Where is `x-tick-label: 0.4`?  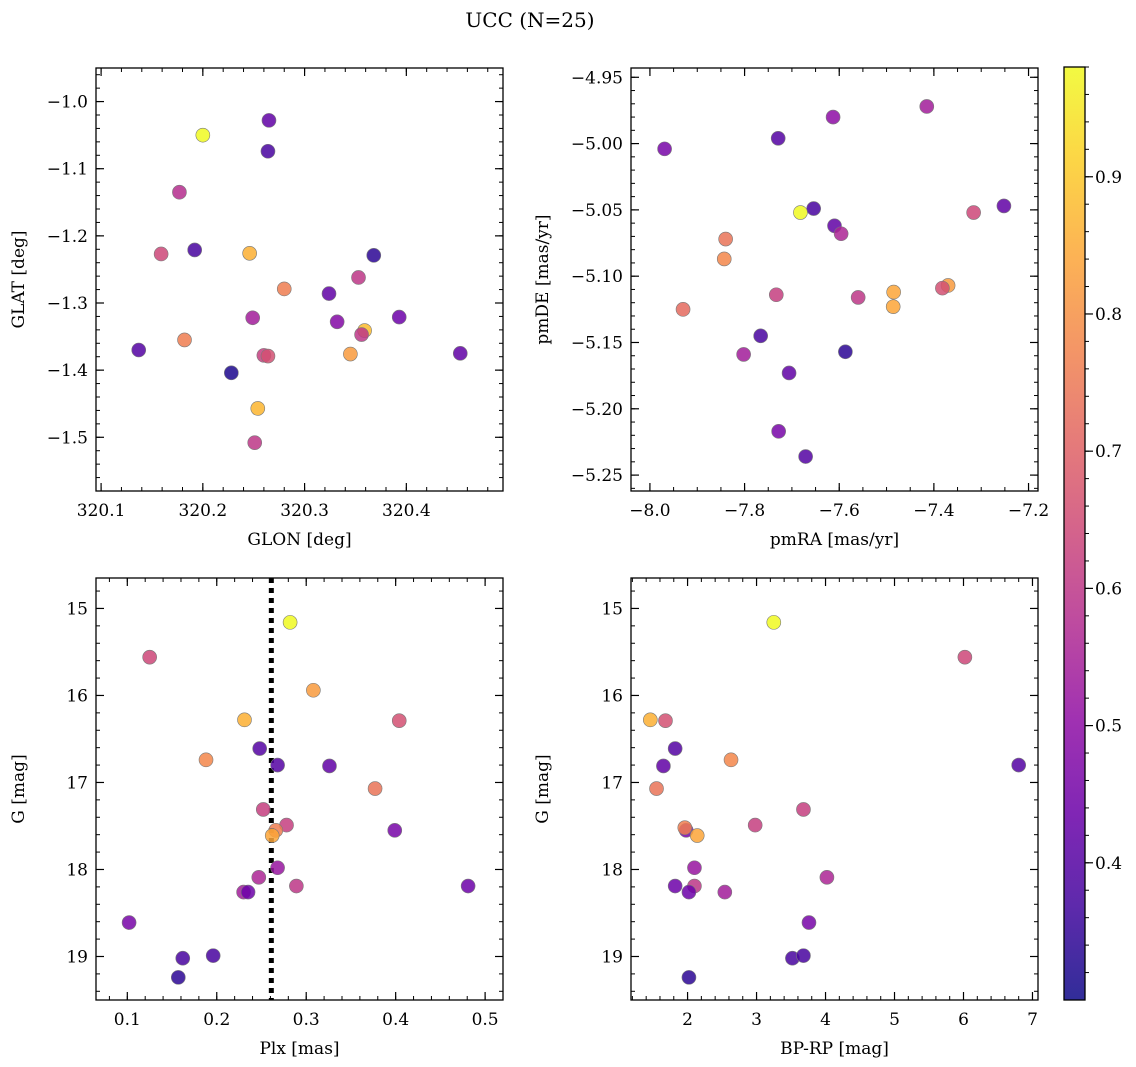 x-tick-label: 0.4 is located at coordinates (395, 1020).